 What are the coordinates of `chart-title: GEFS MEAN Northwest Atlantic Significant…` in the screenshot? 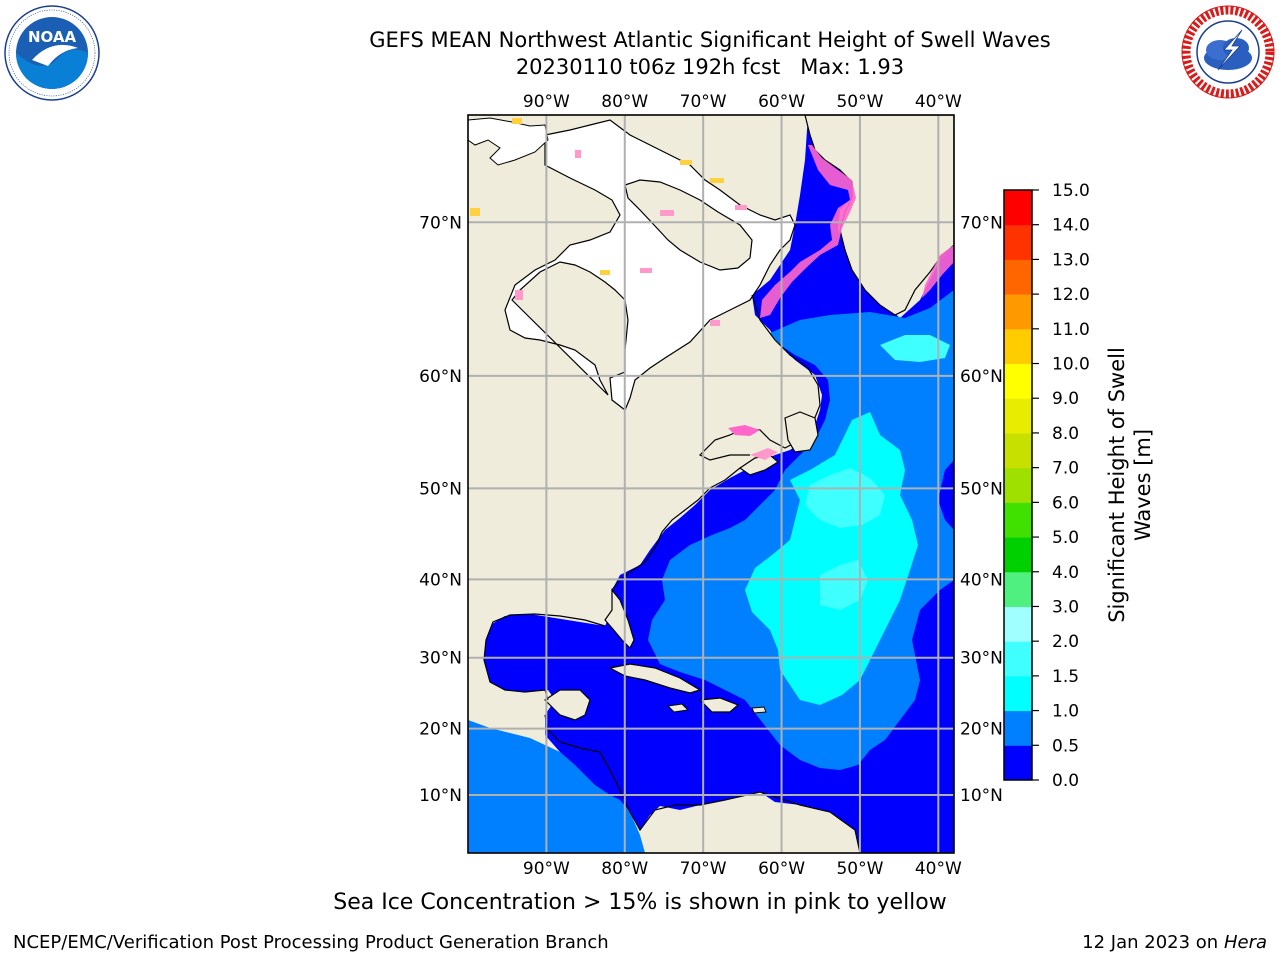 It's located at (710, 40).